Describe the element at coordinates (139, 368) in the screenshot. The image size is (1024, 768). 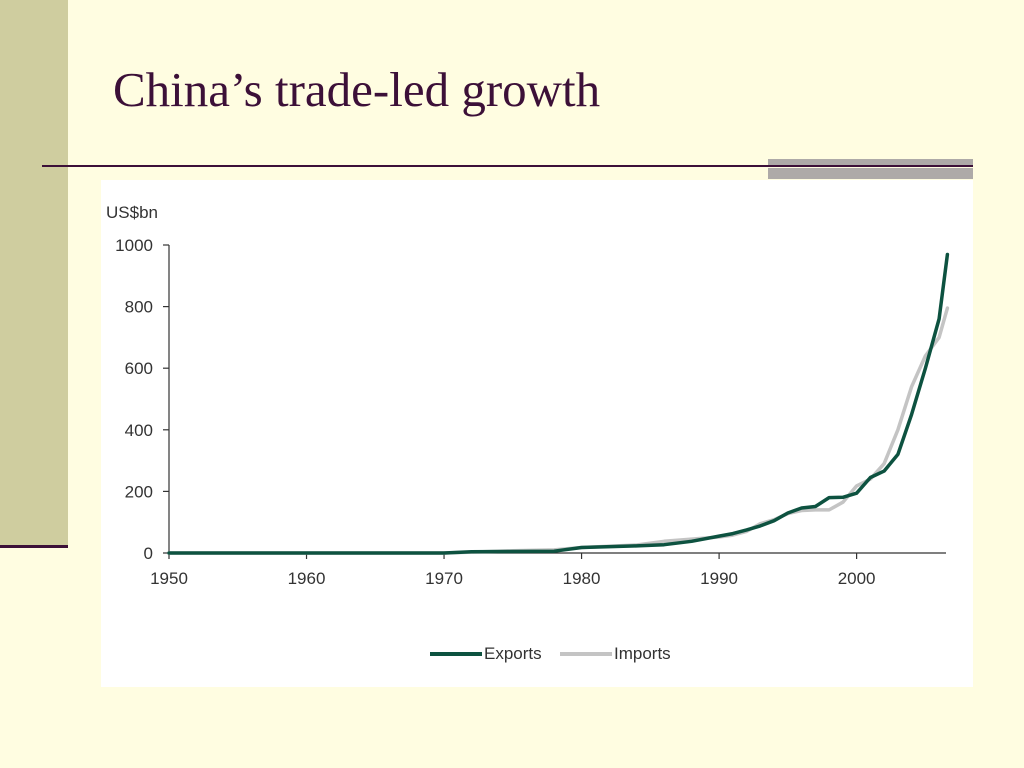
I see `y-tick-label: 600` at that location.